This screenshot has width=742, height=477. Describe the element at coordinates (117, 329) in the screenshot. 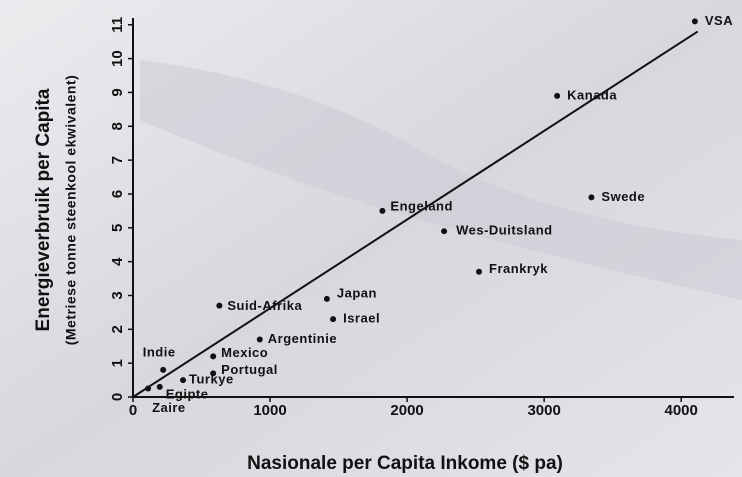

I see `y-tick-label: 2` at that location.